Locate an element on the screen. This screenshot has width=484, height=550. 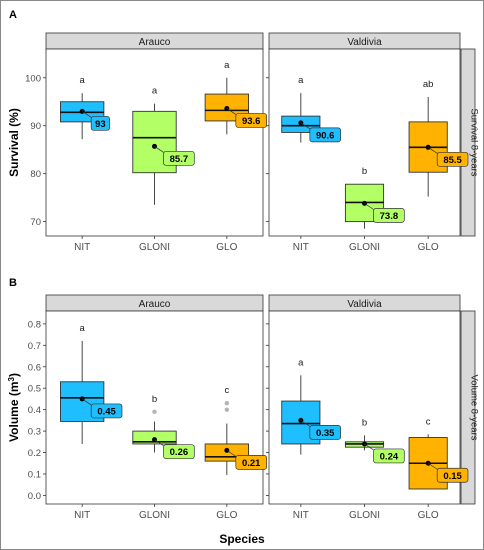
row-strip-label: Volume 8-years is located at coordinates (474, 407).